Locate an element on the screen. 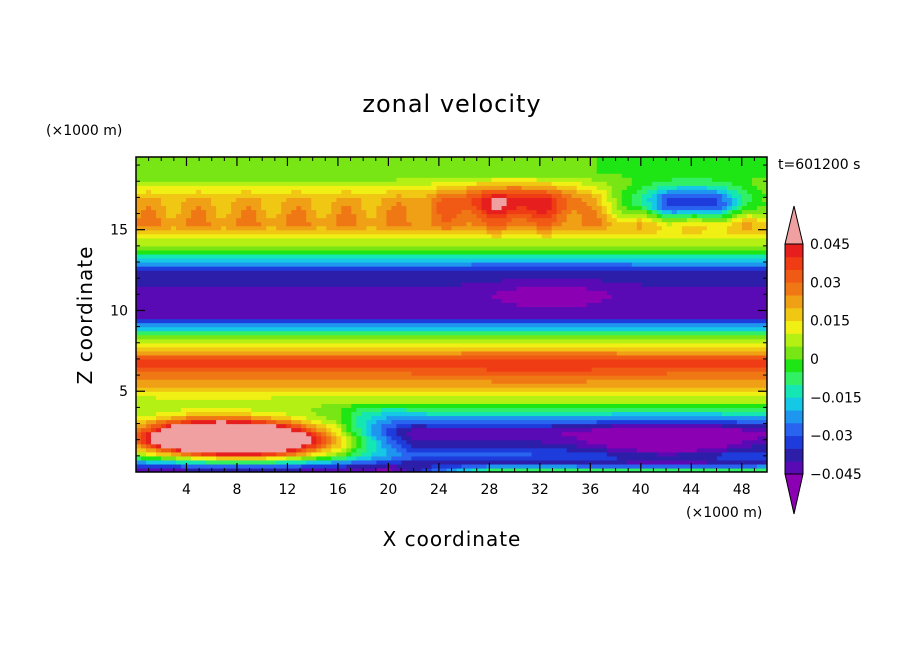 This screenshot has width=904, height=654. colorbar: 0.045 0.03 0.015 0 −0.015 −0.03 −0.045 is located at coordinates (823, 360).